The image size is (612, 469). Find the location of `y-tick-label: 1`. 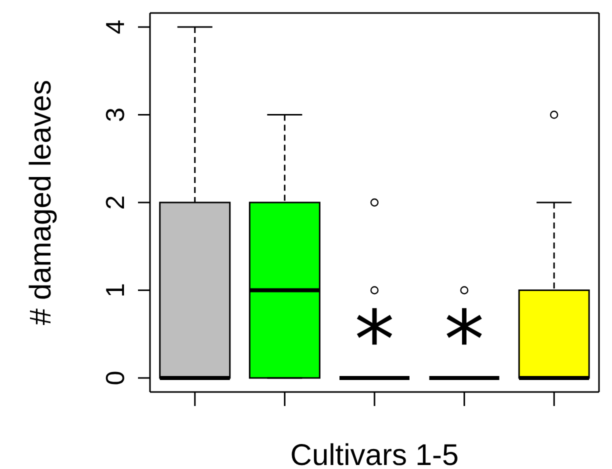

y-tick-label: 1 is located at coordinates (115, 290).